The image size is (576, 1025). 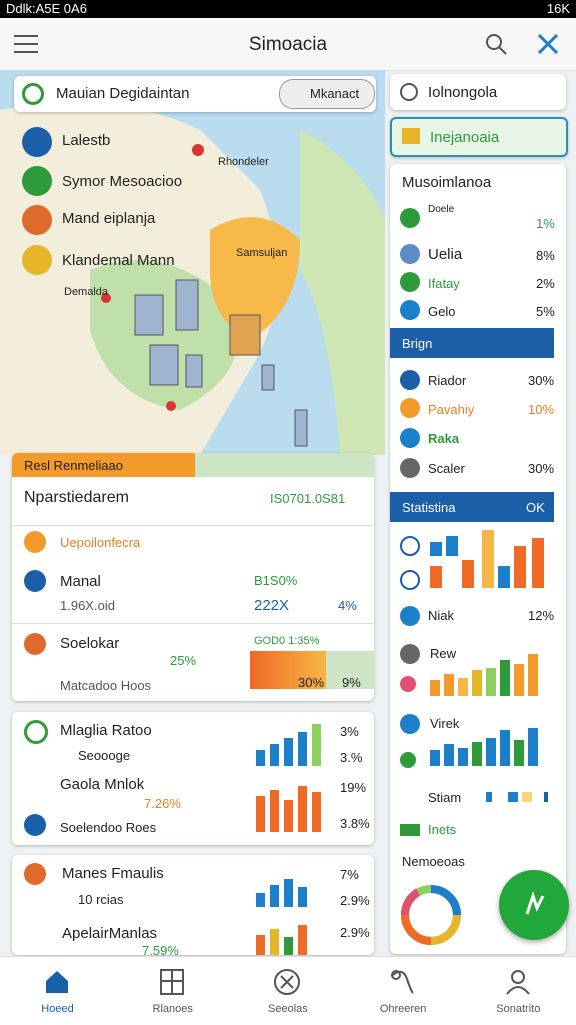 I want to click on side-item-text: Iolnongola, so click(x=463, y=92).